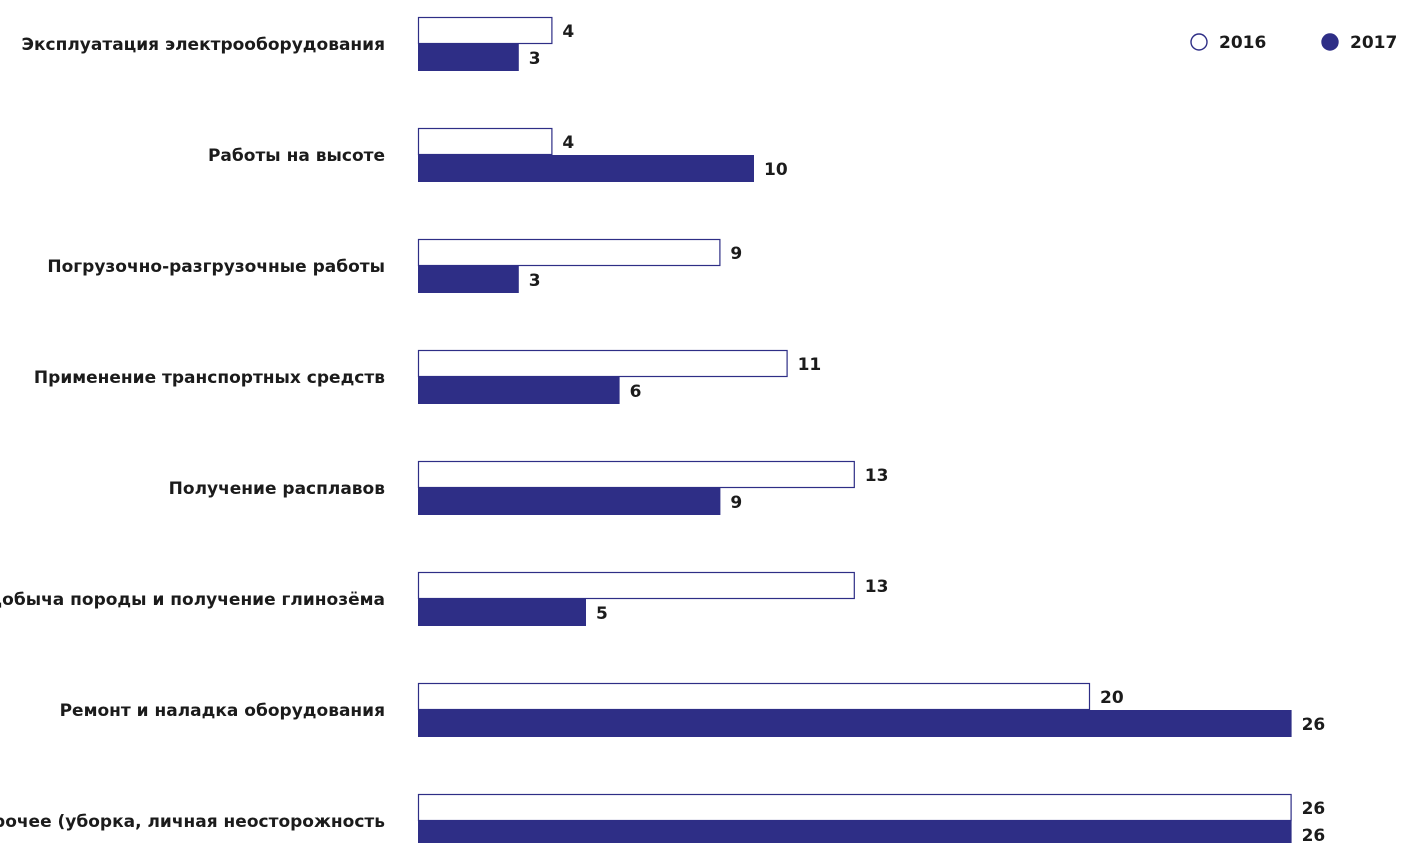 This screenshot has width=1401, height=847. What do you see at coordinates (602, 614) in the screenshot?
I see `value-label-2017: 5` at bounding box center [602, 614].